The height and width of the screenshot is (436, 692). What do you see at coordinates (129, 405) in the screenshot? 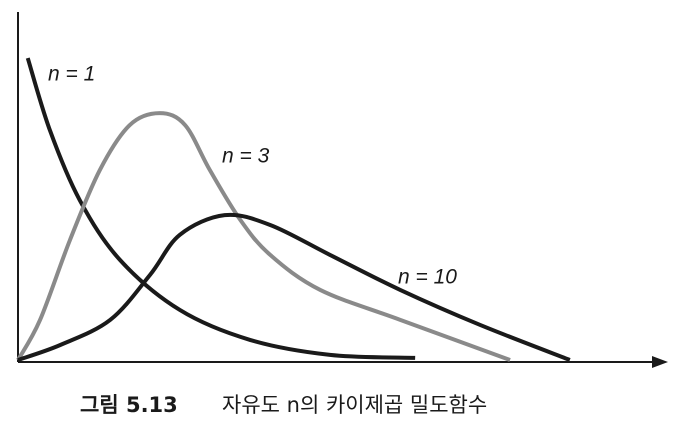
I see `caption-label: 그림 5.13` at bounding box center [129, 405].